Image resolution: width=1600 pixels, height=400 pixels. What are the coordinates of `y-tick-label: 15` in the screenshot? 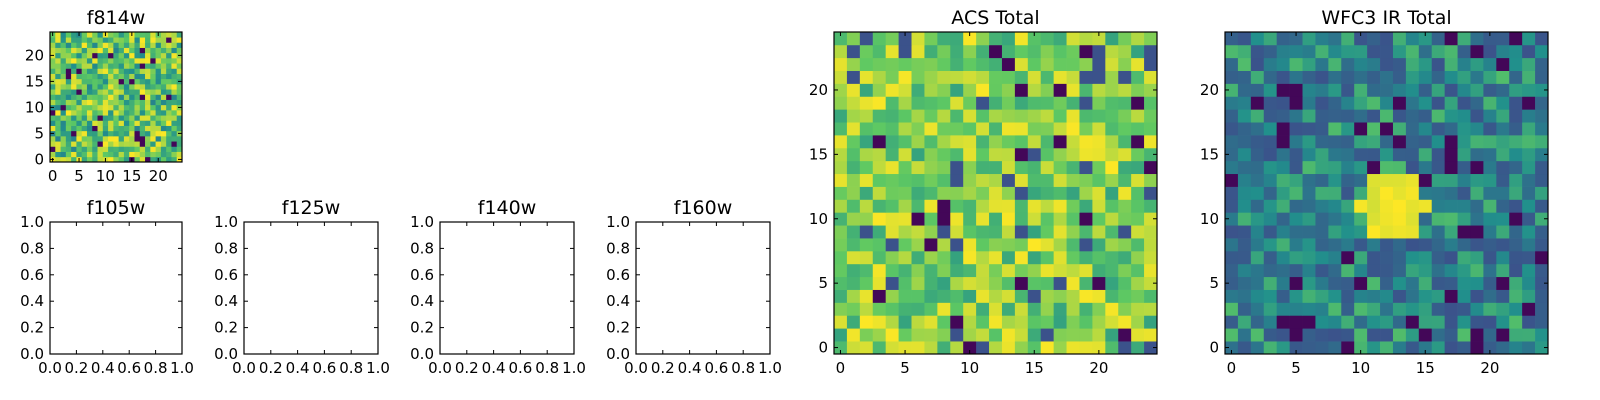 It's located at (1209, 154).